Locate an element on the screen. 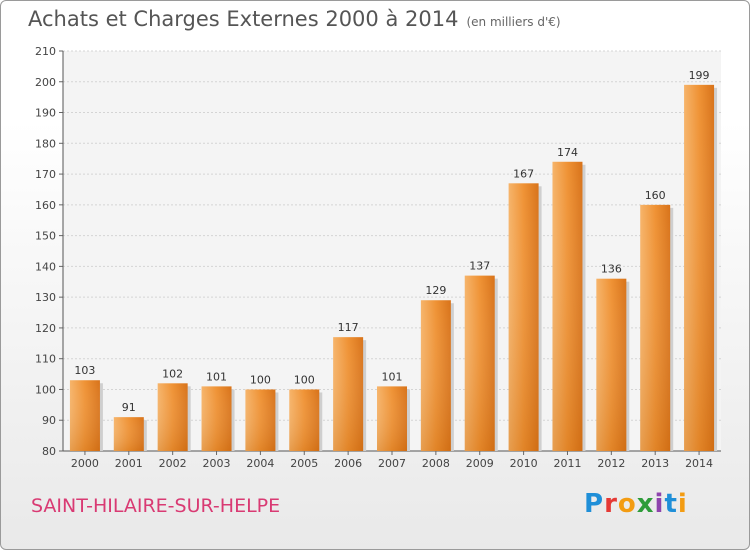 The height and width of the screenshot is (550, 750). data-label: 91 is located at coordinates (129, 407).